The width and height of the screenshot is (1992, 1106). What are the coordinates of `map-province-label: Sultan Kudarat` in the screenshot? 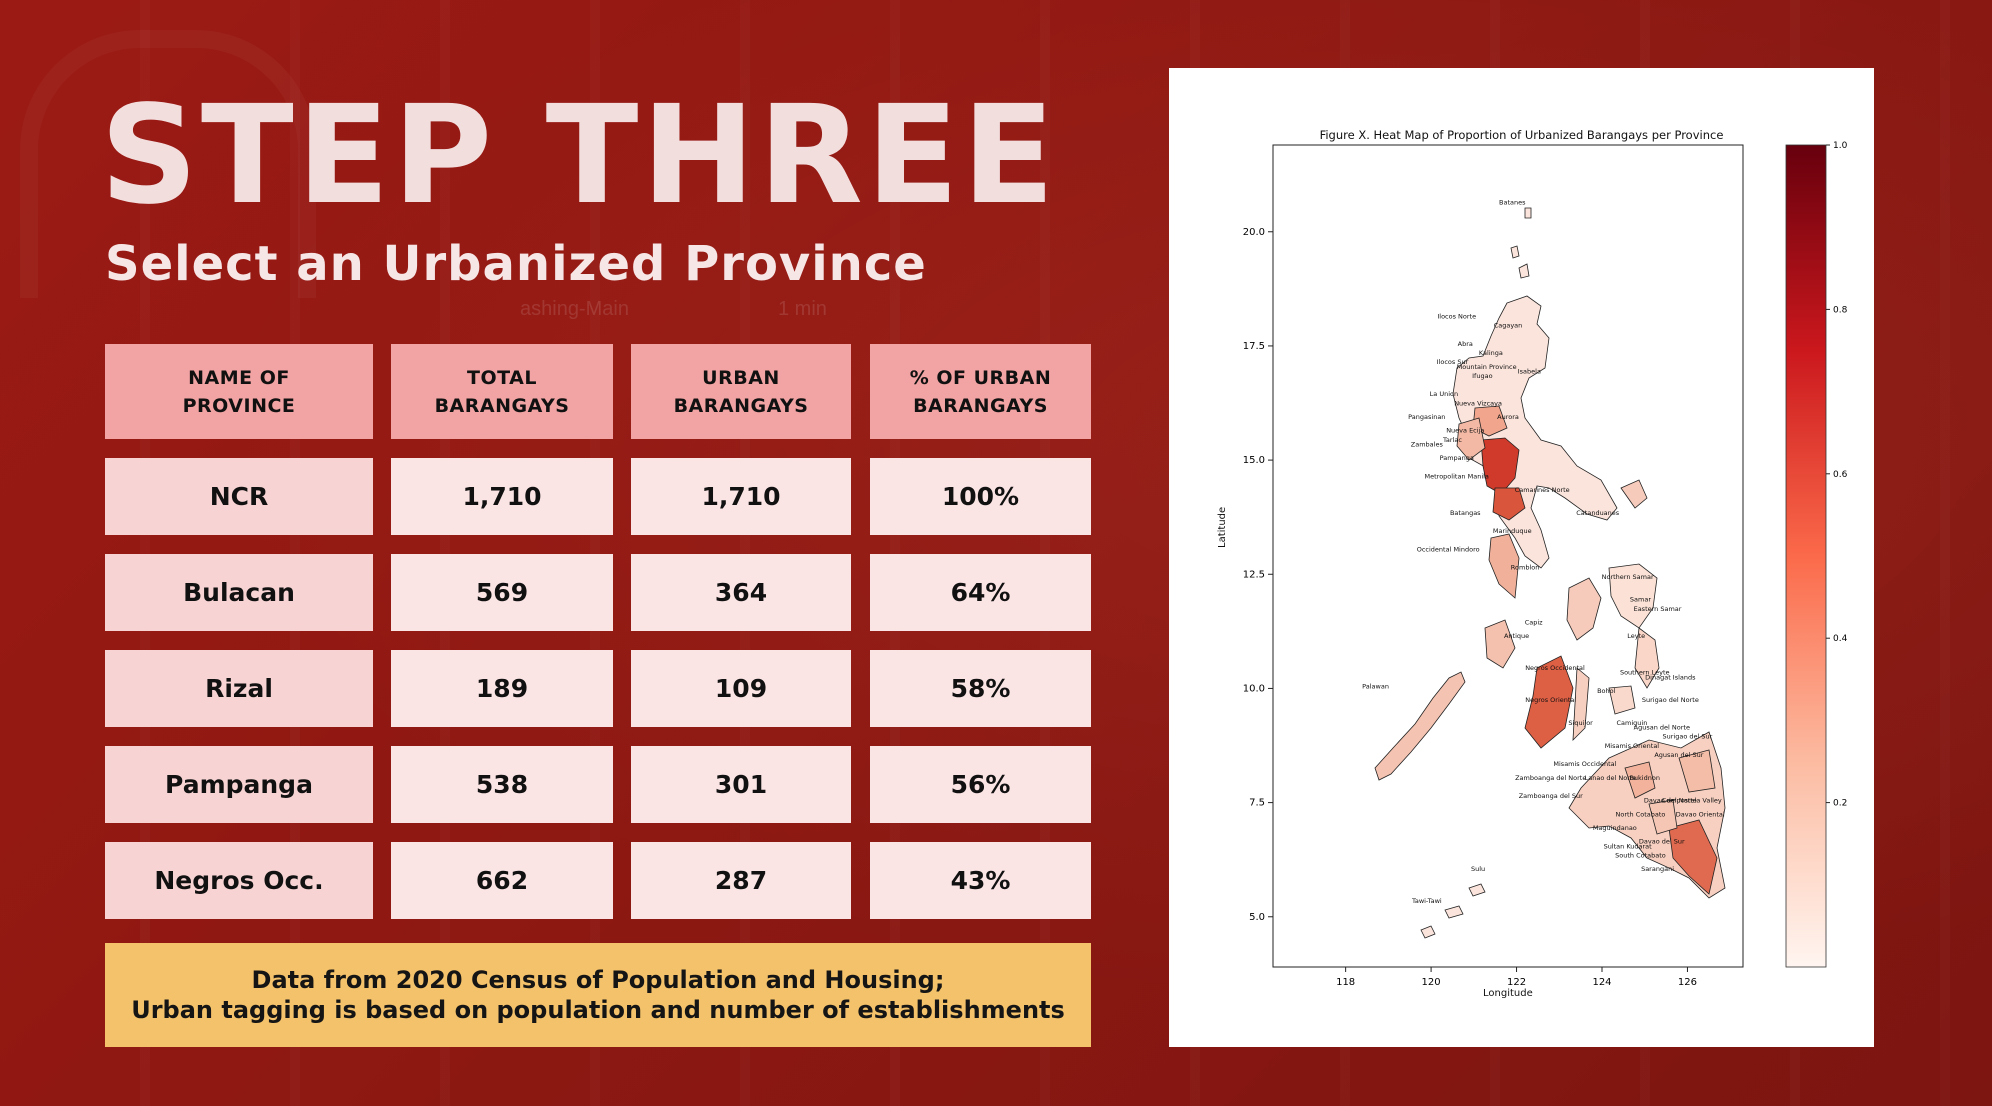 It's located at (1628, 846).